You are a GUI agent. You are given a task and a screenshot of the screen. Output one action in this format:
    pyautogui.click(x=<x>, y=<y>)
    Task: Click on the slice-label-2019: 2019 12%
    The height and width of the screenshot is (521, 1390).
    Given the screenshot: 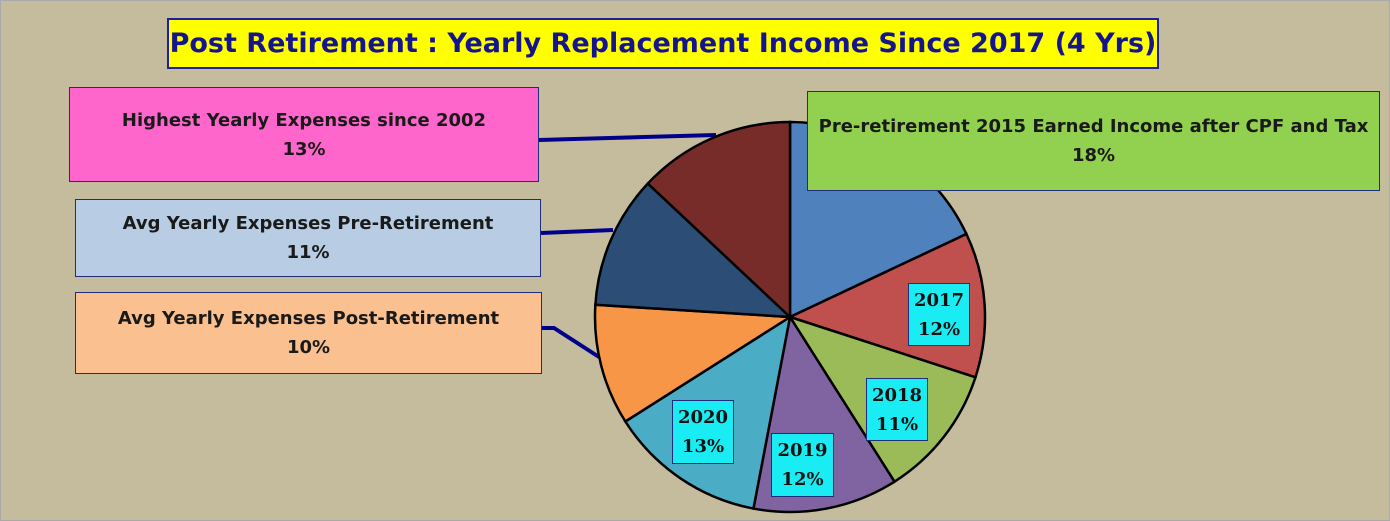 What is the action you would take?
    pyautogui.click(x=802, y=465)
    